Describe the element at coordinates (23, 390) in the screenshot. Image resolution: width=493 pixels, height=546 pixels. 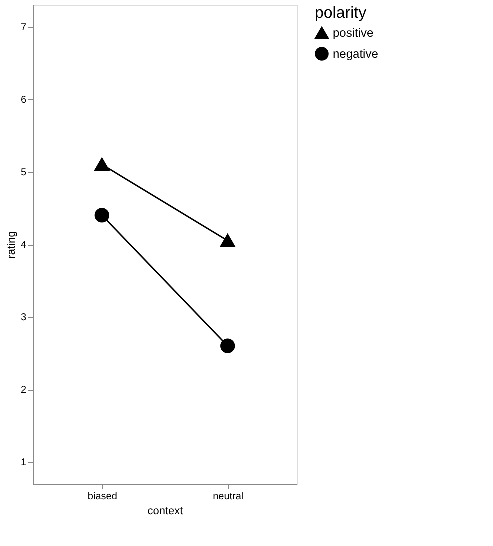
I see `y-tick-label: 2` at that location.